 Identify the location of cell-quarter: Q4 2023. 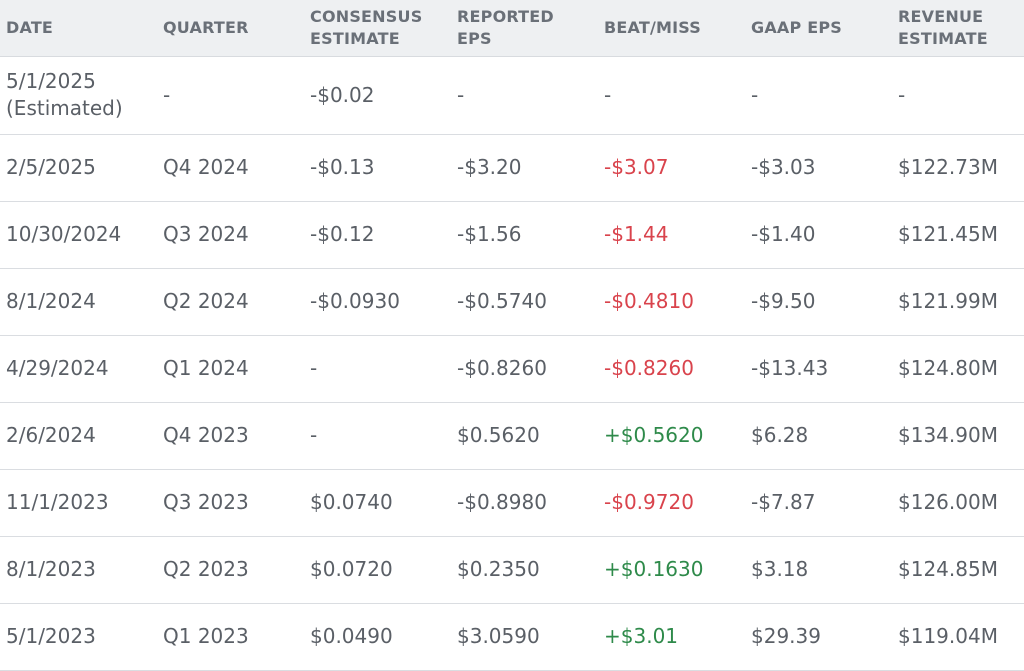
(206, 435).